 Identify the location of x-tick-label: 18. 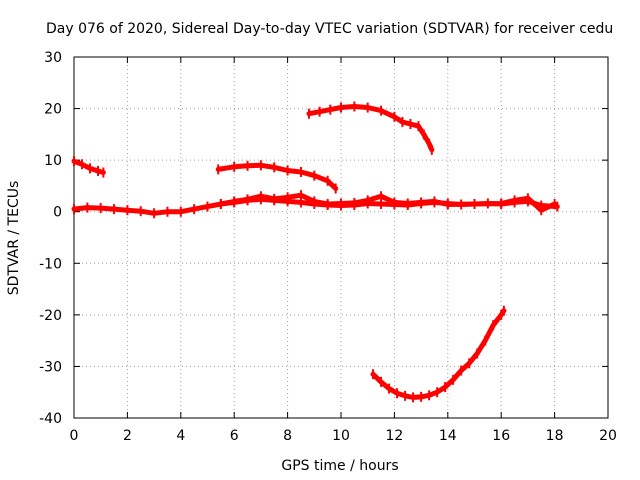
(555, 436).